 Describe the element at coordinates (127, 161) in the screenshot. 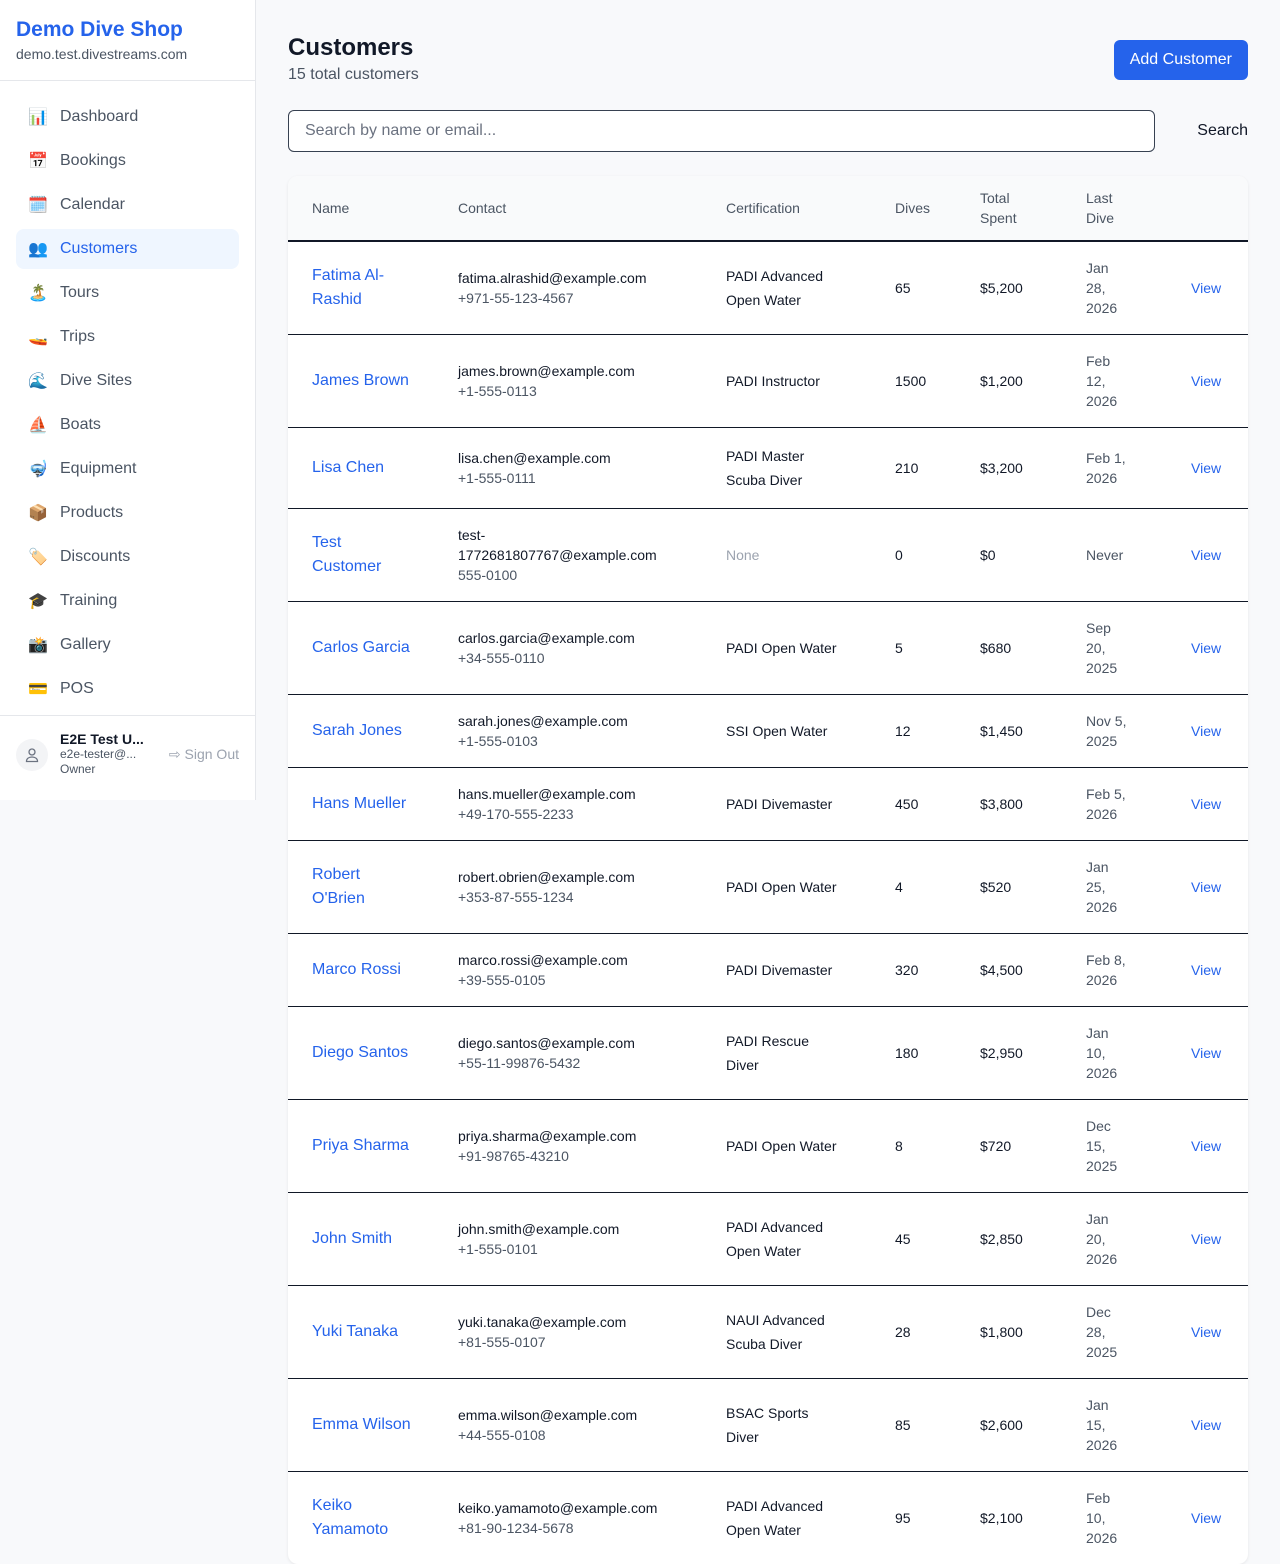

I see `sidebar-item-bookings: 📅Bookings` at that location.